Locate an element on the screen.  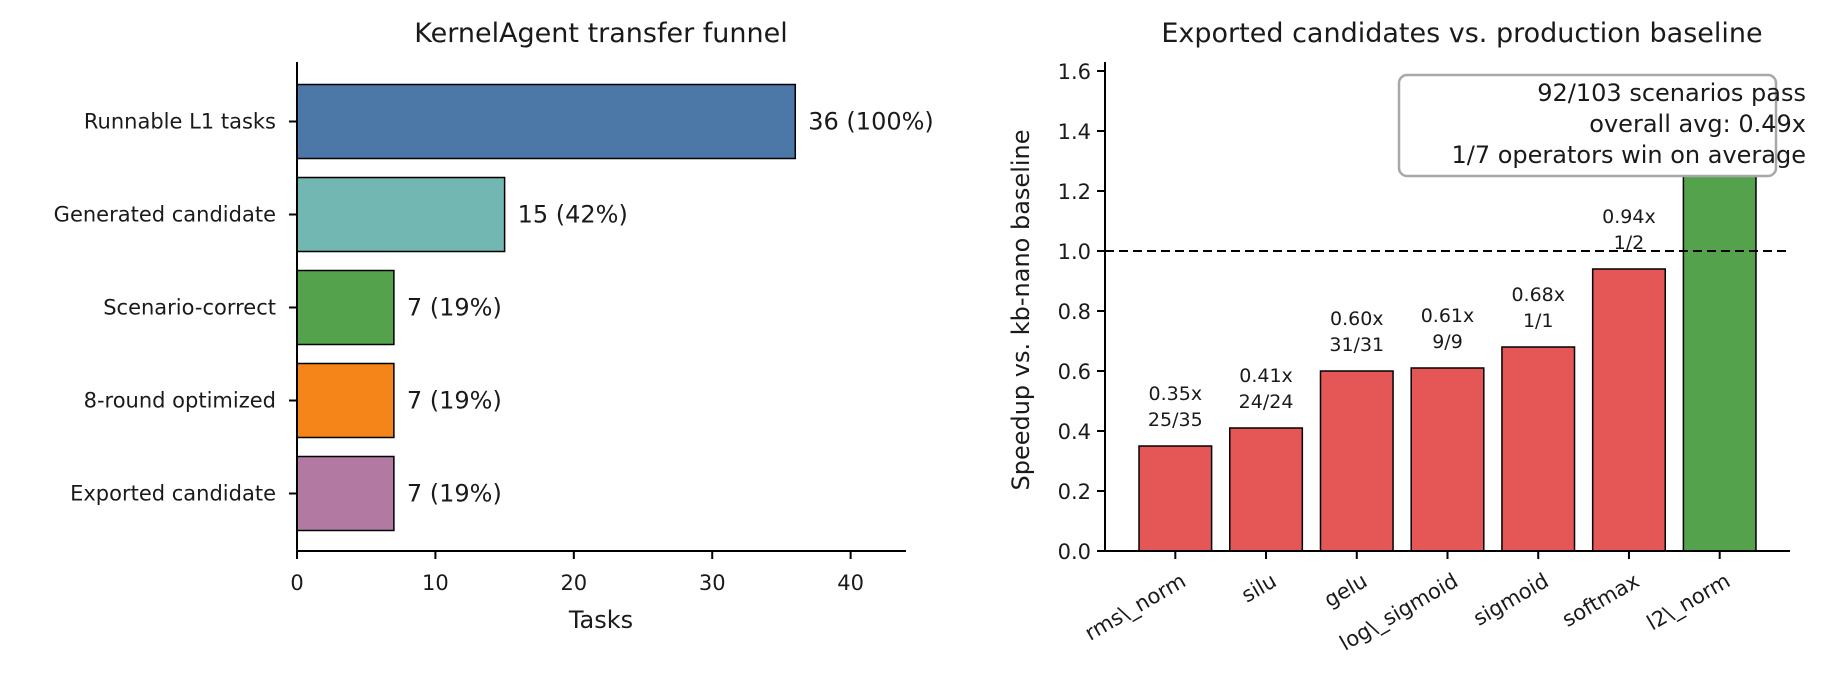
funnel-category-label: 8-round optimized is located at coordinates (180, 401).